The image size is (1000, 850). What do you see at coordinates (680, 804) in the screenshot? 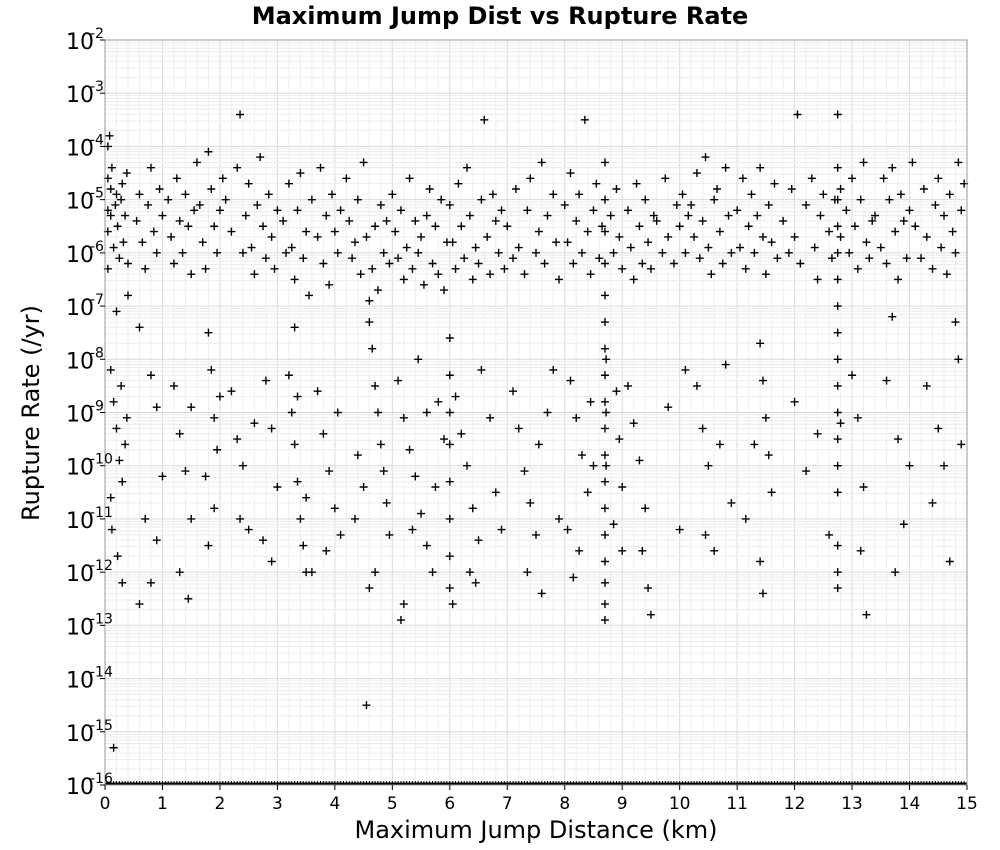
I see `x-tick-label: 10` at bounding box center [680, 804].